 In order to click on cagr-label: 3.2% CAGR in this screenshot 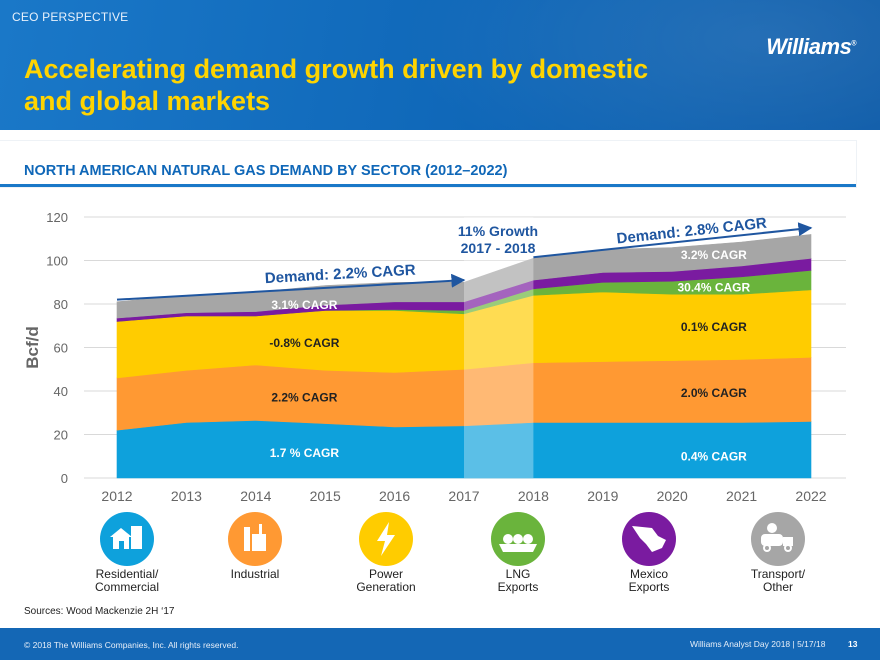, I will do `click(714, 255)`.